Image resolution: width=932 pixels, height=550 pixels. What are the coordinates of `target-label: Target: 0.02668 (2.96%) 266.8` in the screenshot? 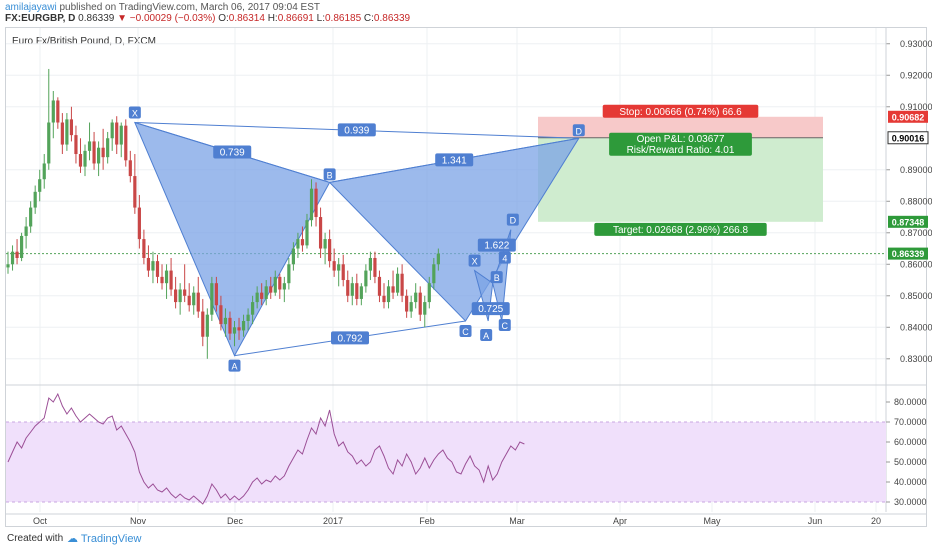 It's located at (681, 230).